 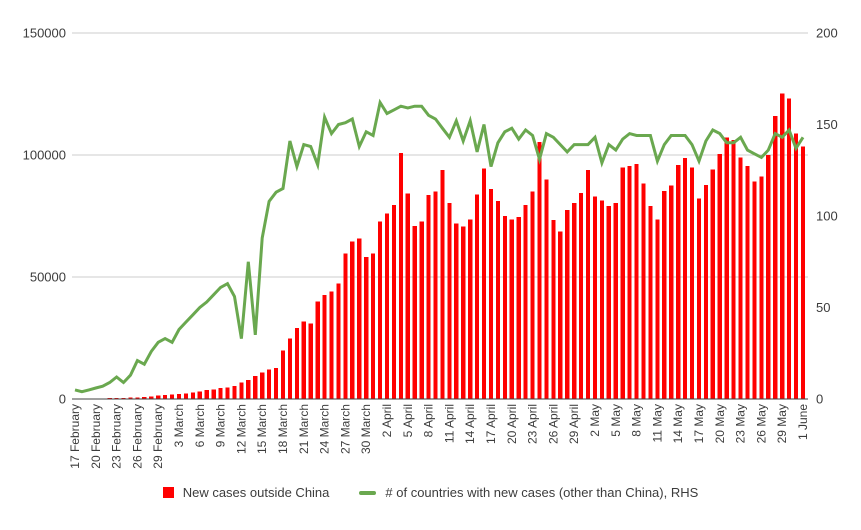 I want to click on left-axis-tick-label: 150000, so click(x=44, y=33).